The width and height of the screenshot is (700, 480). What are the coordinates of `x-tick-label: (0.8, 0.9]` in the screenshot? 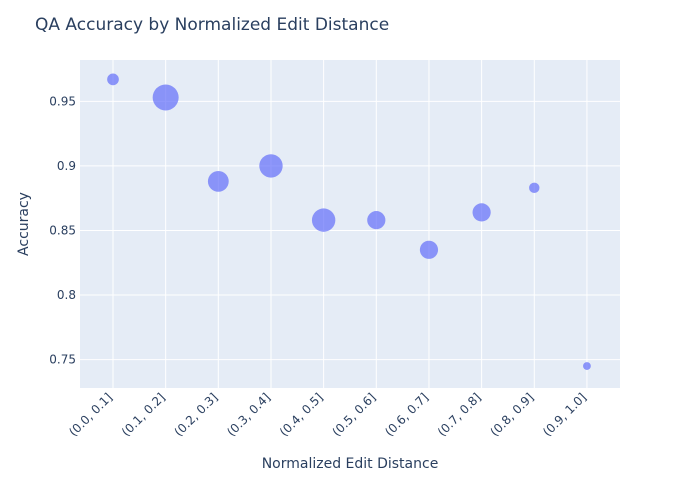 It's located at (511, 414).